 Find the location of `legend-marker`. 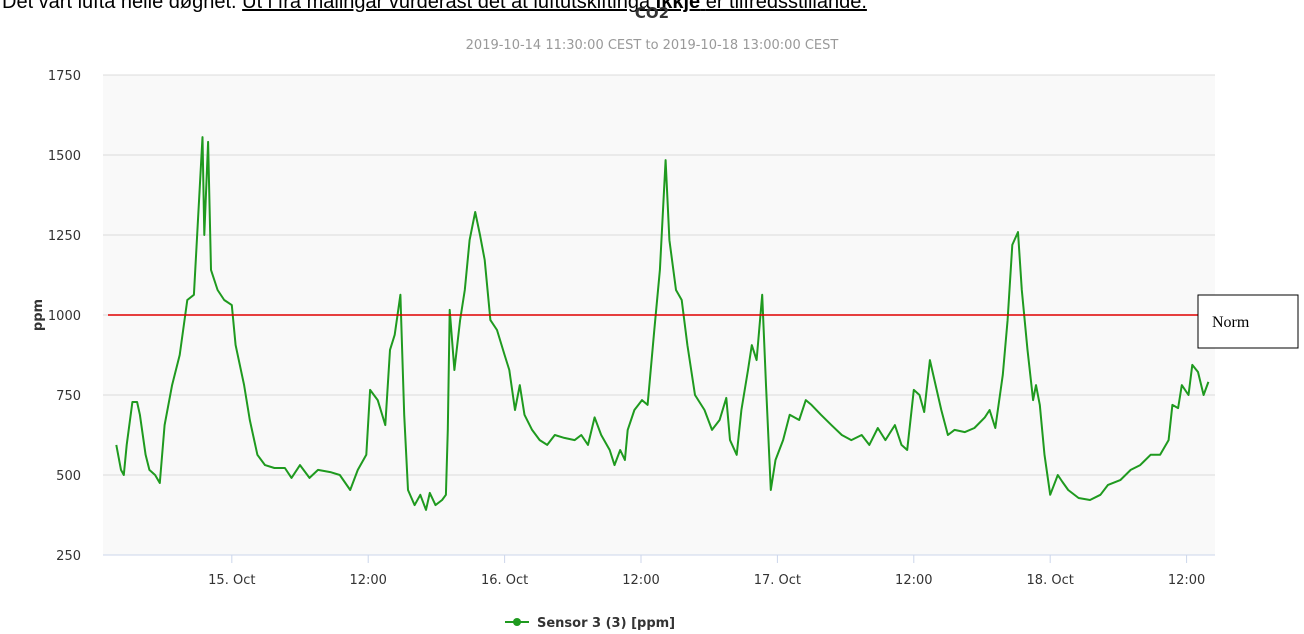

legend-marker is located at coordinates (517, 622).